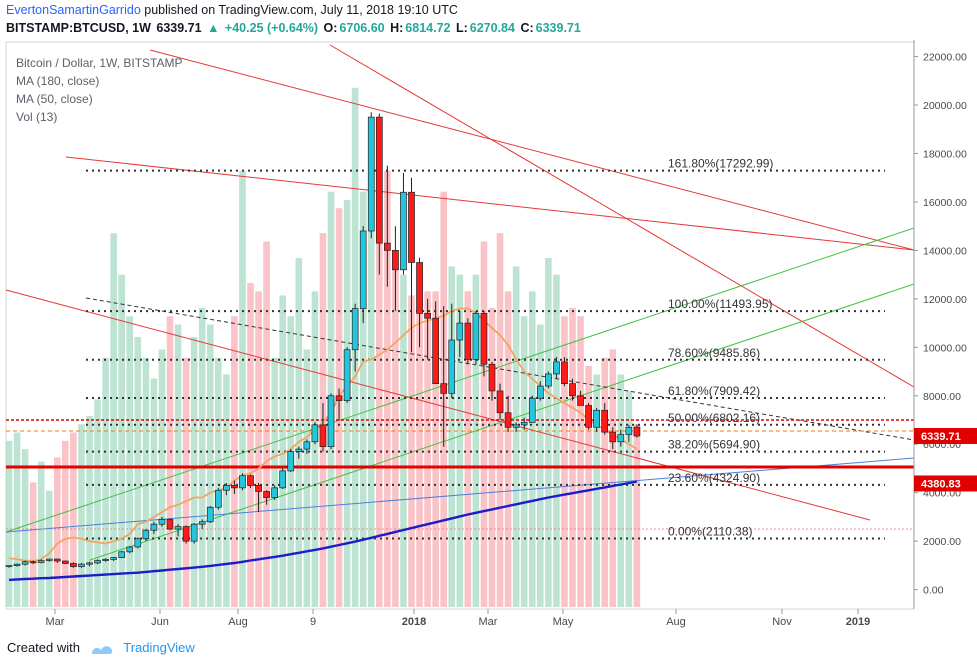 The height and width of the screenshot is (665, 977). I want to click on ma180-line, so click(323, 531).